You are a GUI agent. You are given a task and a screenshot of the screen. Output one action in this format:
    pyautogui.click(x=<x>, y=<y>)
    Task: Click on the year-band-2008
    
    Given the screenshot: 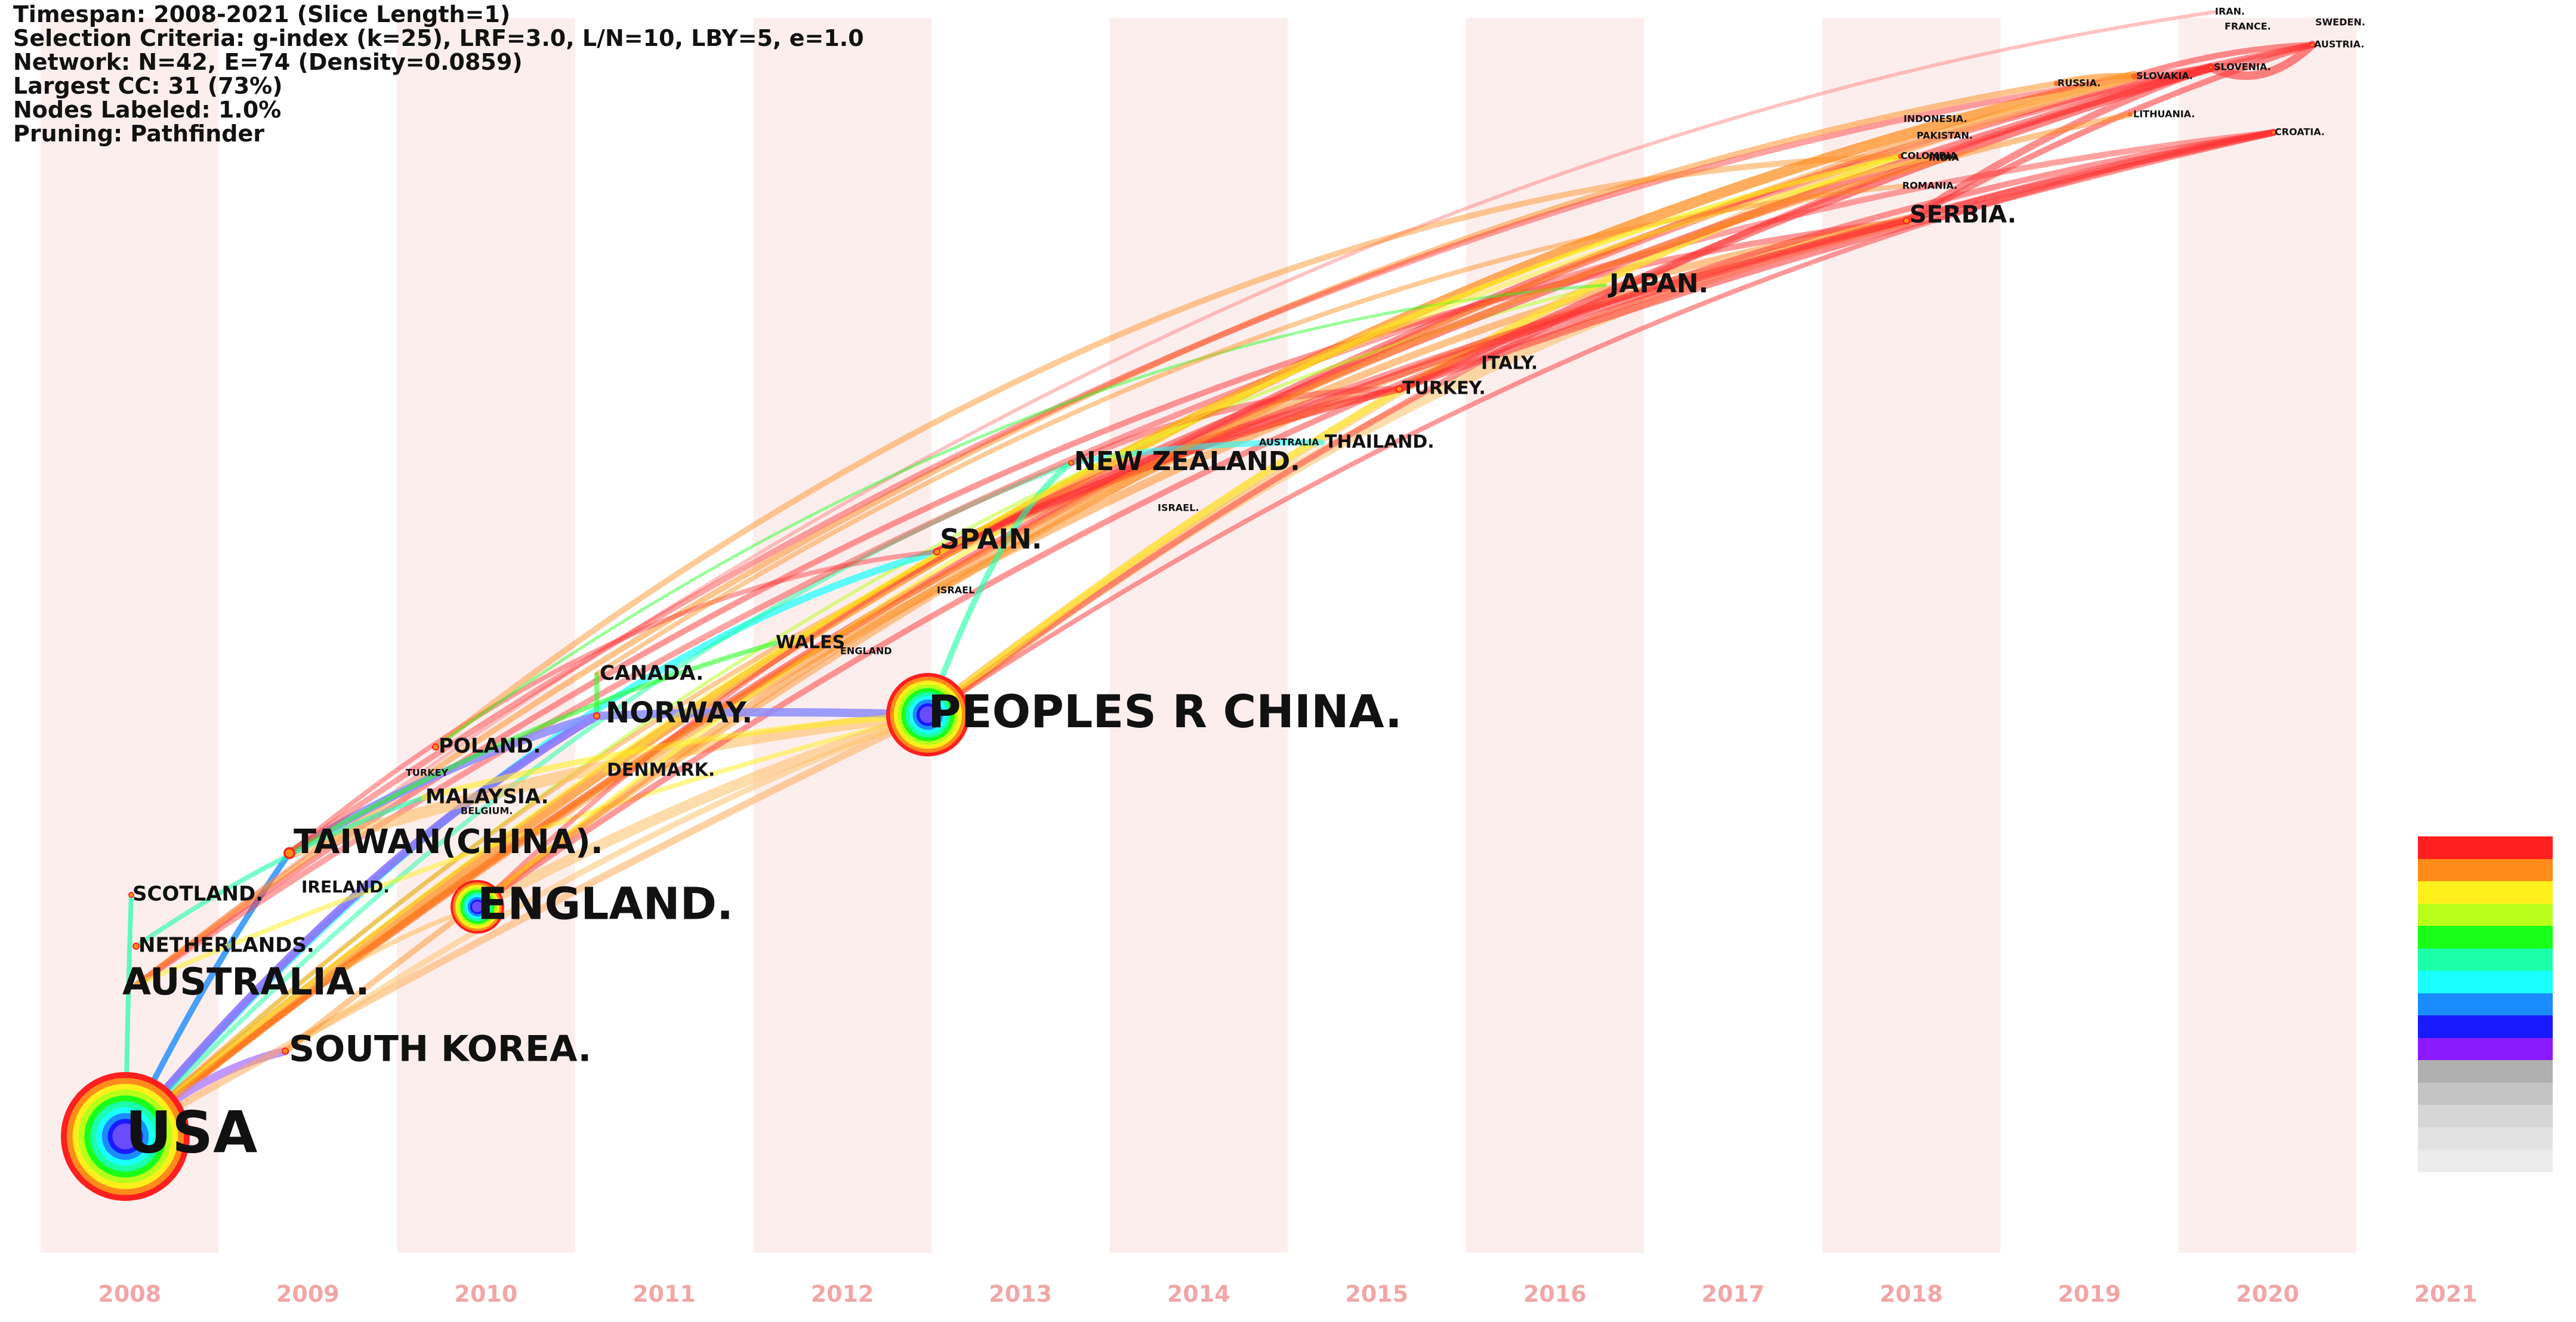 What is the action you would take?
    pyautogui.click(x=130, y=635)
    